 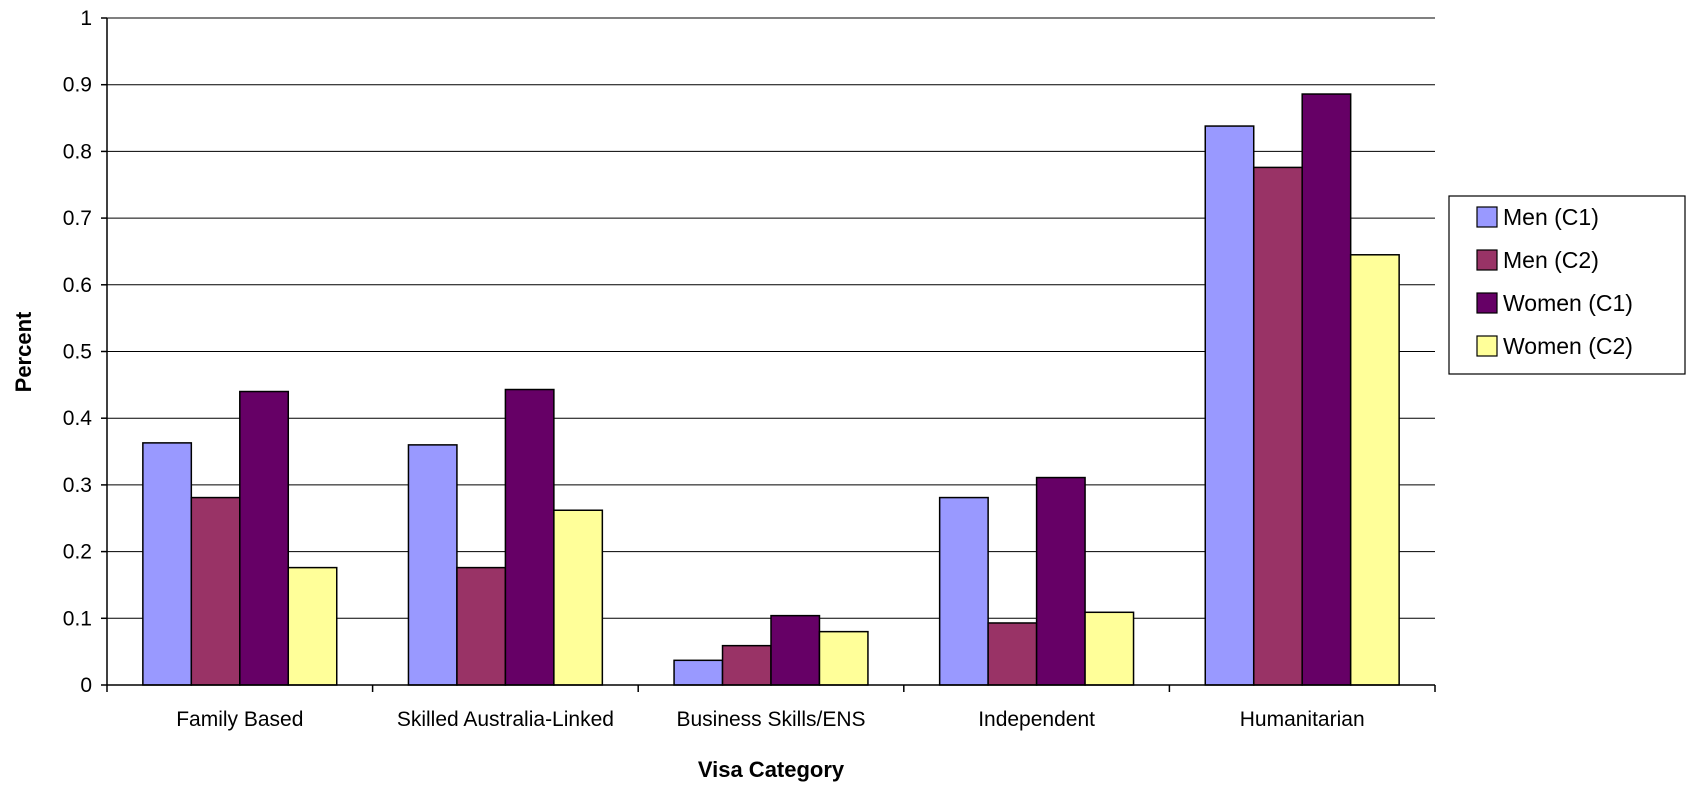 What do you see at coordinates (771, 769) in the screenshot?
I see `x-axis-title: Visa Category` at bounding box center [771, 769].